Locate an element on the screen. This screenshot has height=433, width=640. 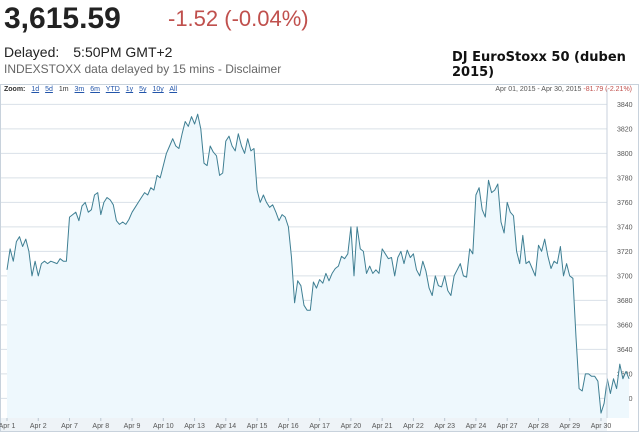
zoom-option-1m: 1m is located at coordinates (63, 89).